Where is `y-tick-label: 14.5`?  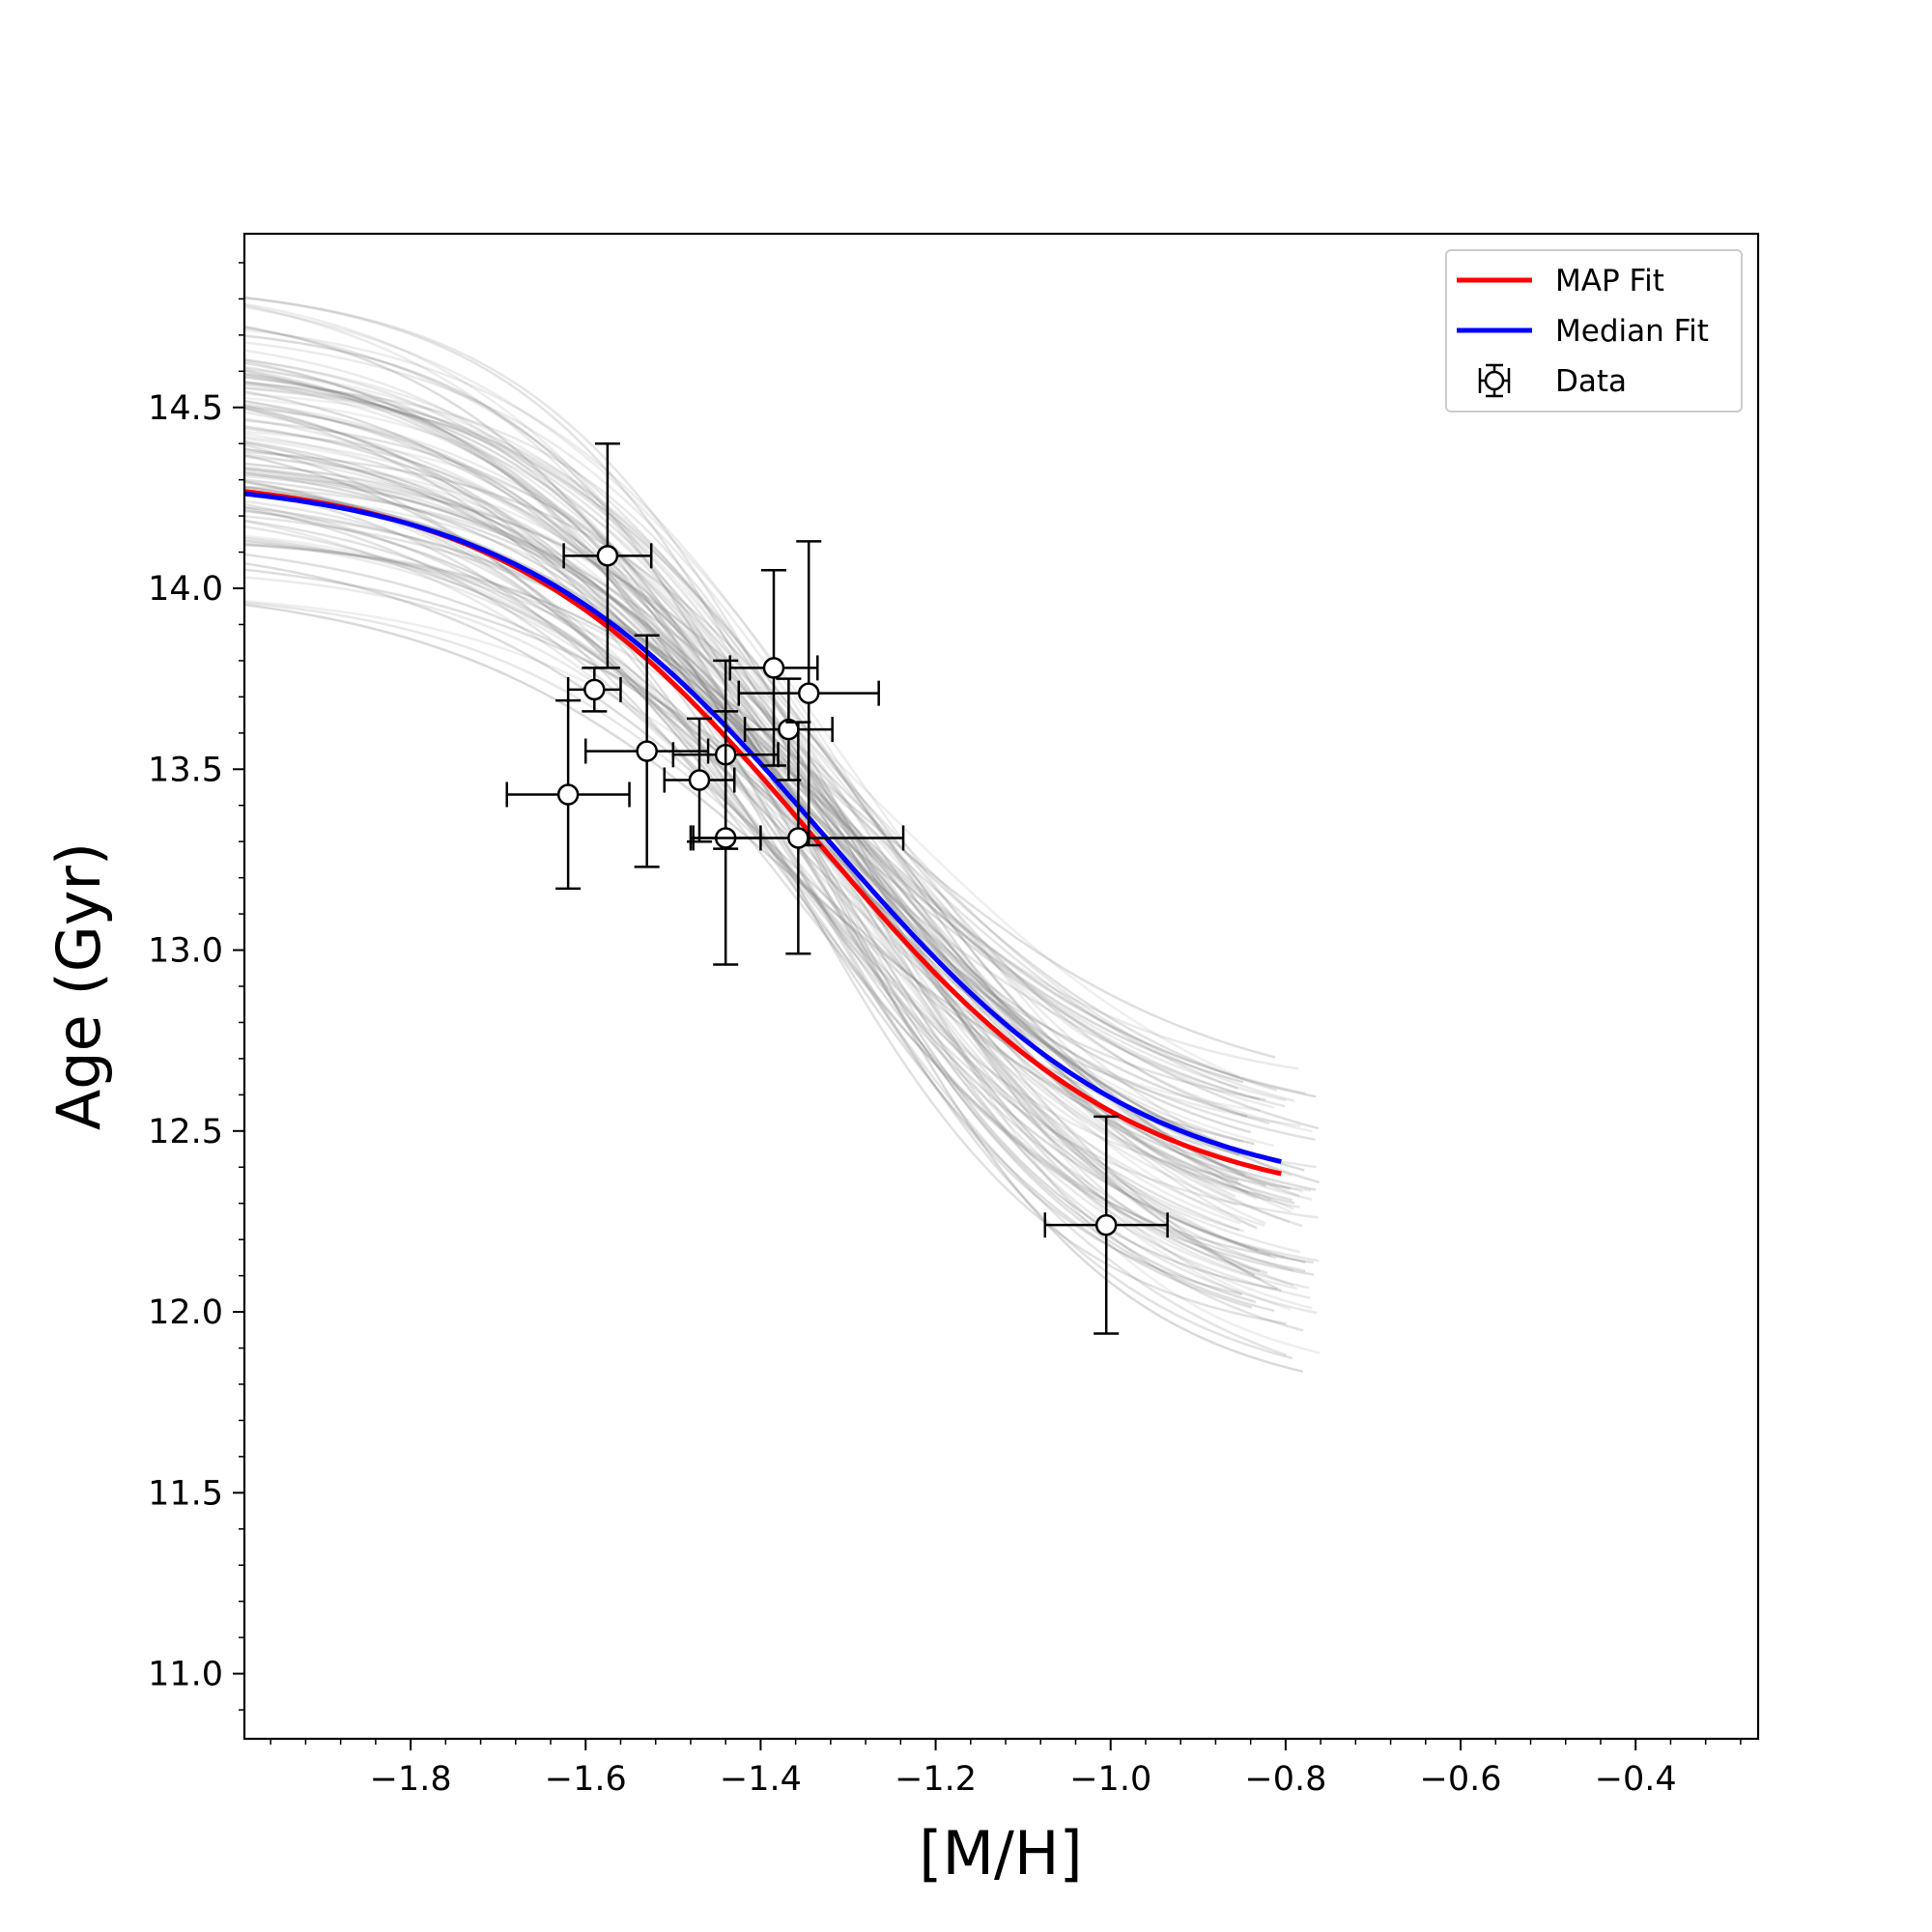
y-tick-label: 14.5 is located at coordinates (185, 408).